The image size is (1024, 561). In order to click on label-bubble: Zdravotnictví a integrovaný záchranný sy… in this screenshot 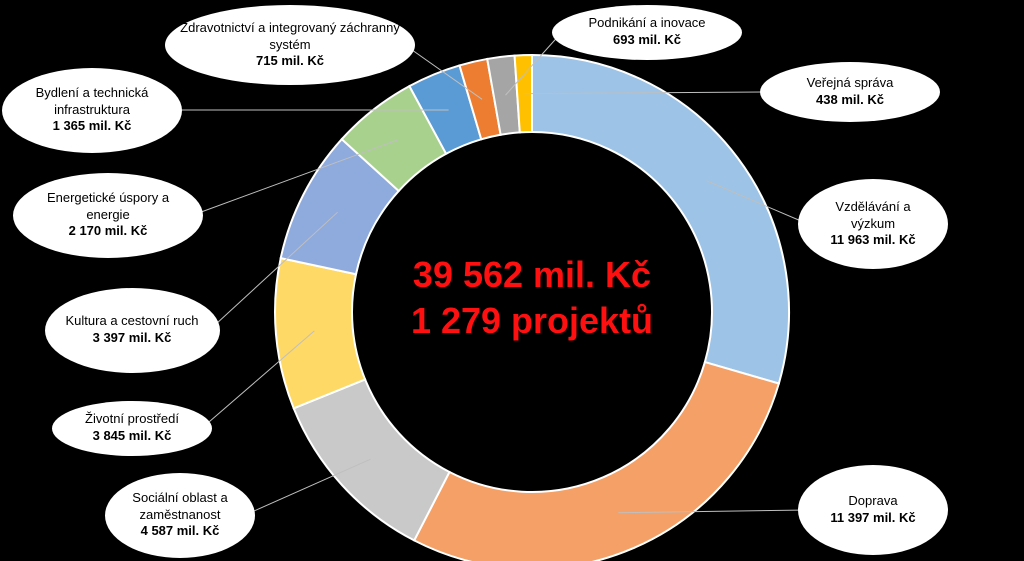, I will do `click(290, 45)`.